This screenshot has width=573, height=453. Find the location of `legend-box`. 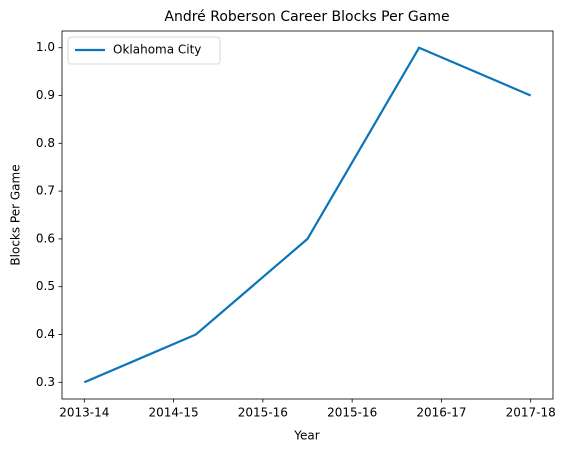

legend-box is located at coordinates (144, 50).